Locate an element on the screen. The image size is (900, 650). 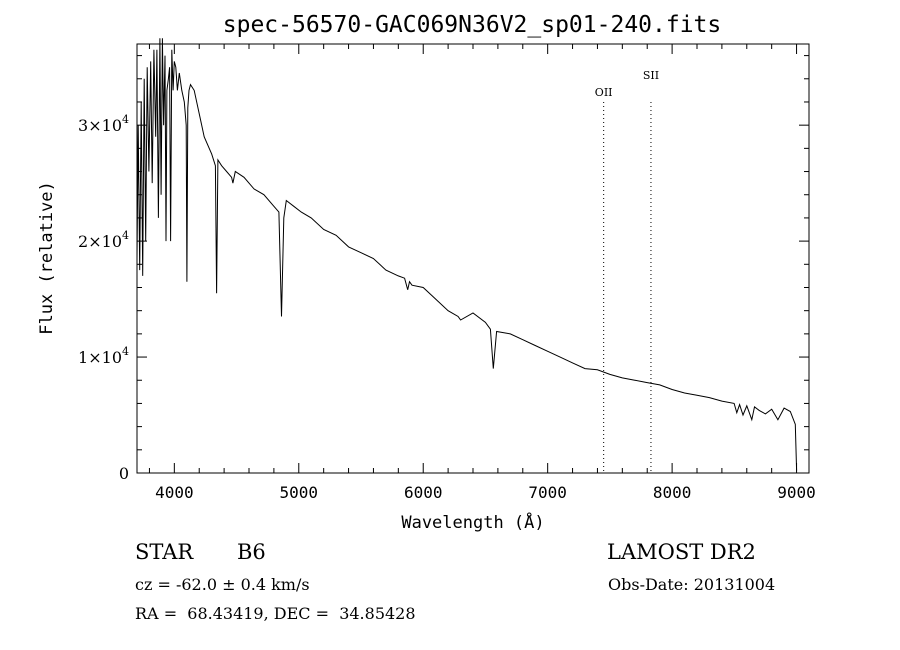
y-tick-label: 2×10⁴ is located at coordinates (103, 240).